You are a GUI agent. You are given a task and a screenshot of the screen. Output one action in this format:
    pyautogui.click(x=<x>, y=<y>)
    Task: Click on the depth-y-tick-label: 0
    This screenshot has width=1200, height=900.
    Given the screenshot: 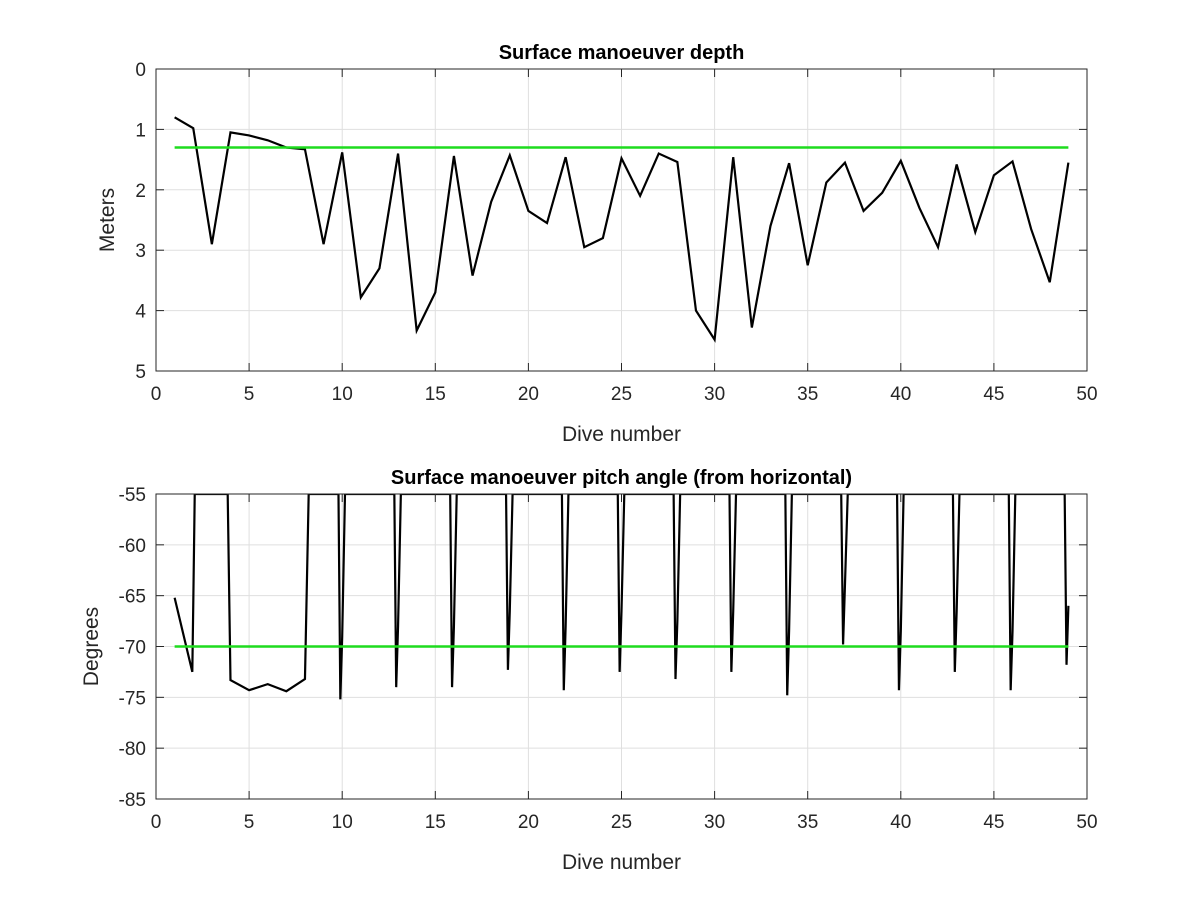 What is the action you would take?
    pyautogui.click(x=140, y=70)
    